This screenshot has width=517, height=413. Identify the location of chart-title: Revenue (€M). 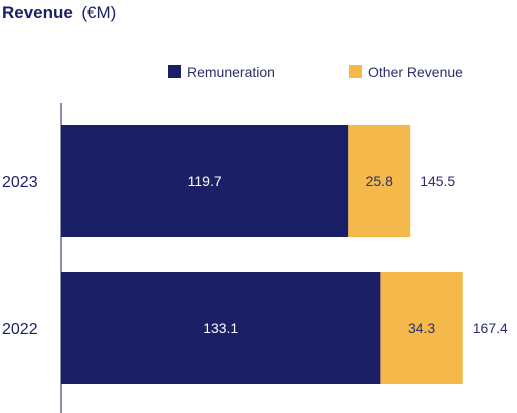
(59, 12).